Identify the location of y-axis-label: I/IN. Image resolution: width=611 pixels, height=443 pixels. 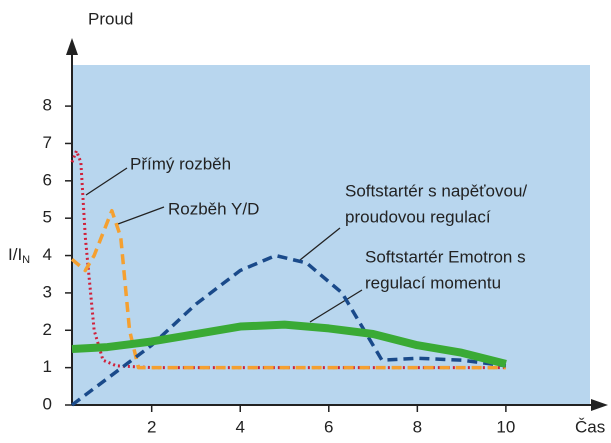
(19, 255).